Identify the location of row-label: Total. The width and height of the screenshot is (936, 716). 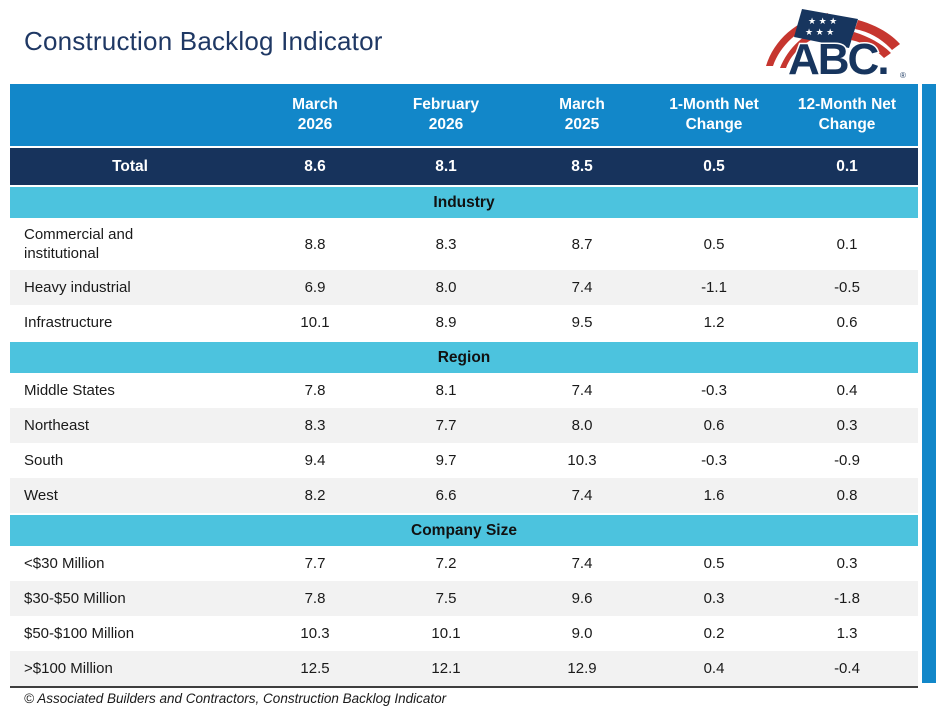
(130, 166).